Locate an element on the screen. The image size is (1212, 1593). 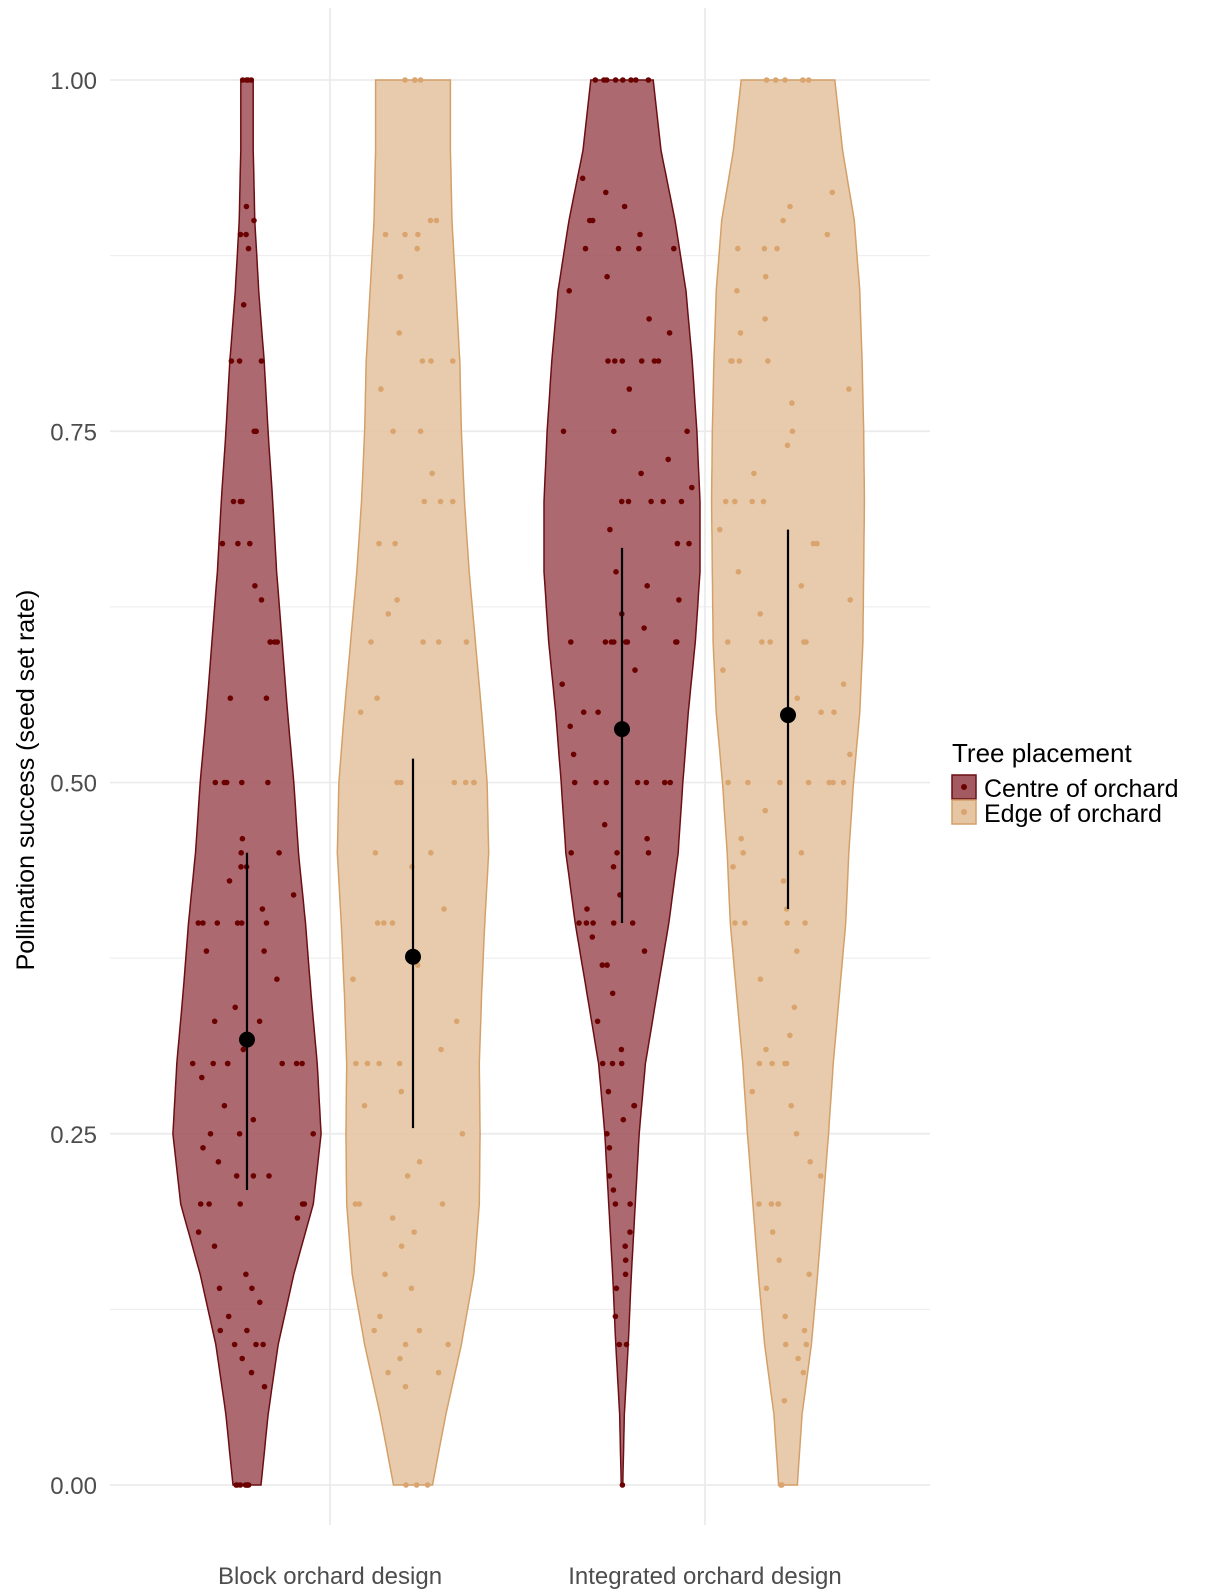
legend-entry-centre: Centre of orchard is located at coordinates (1065, 788).